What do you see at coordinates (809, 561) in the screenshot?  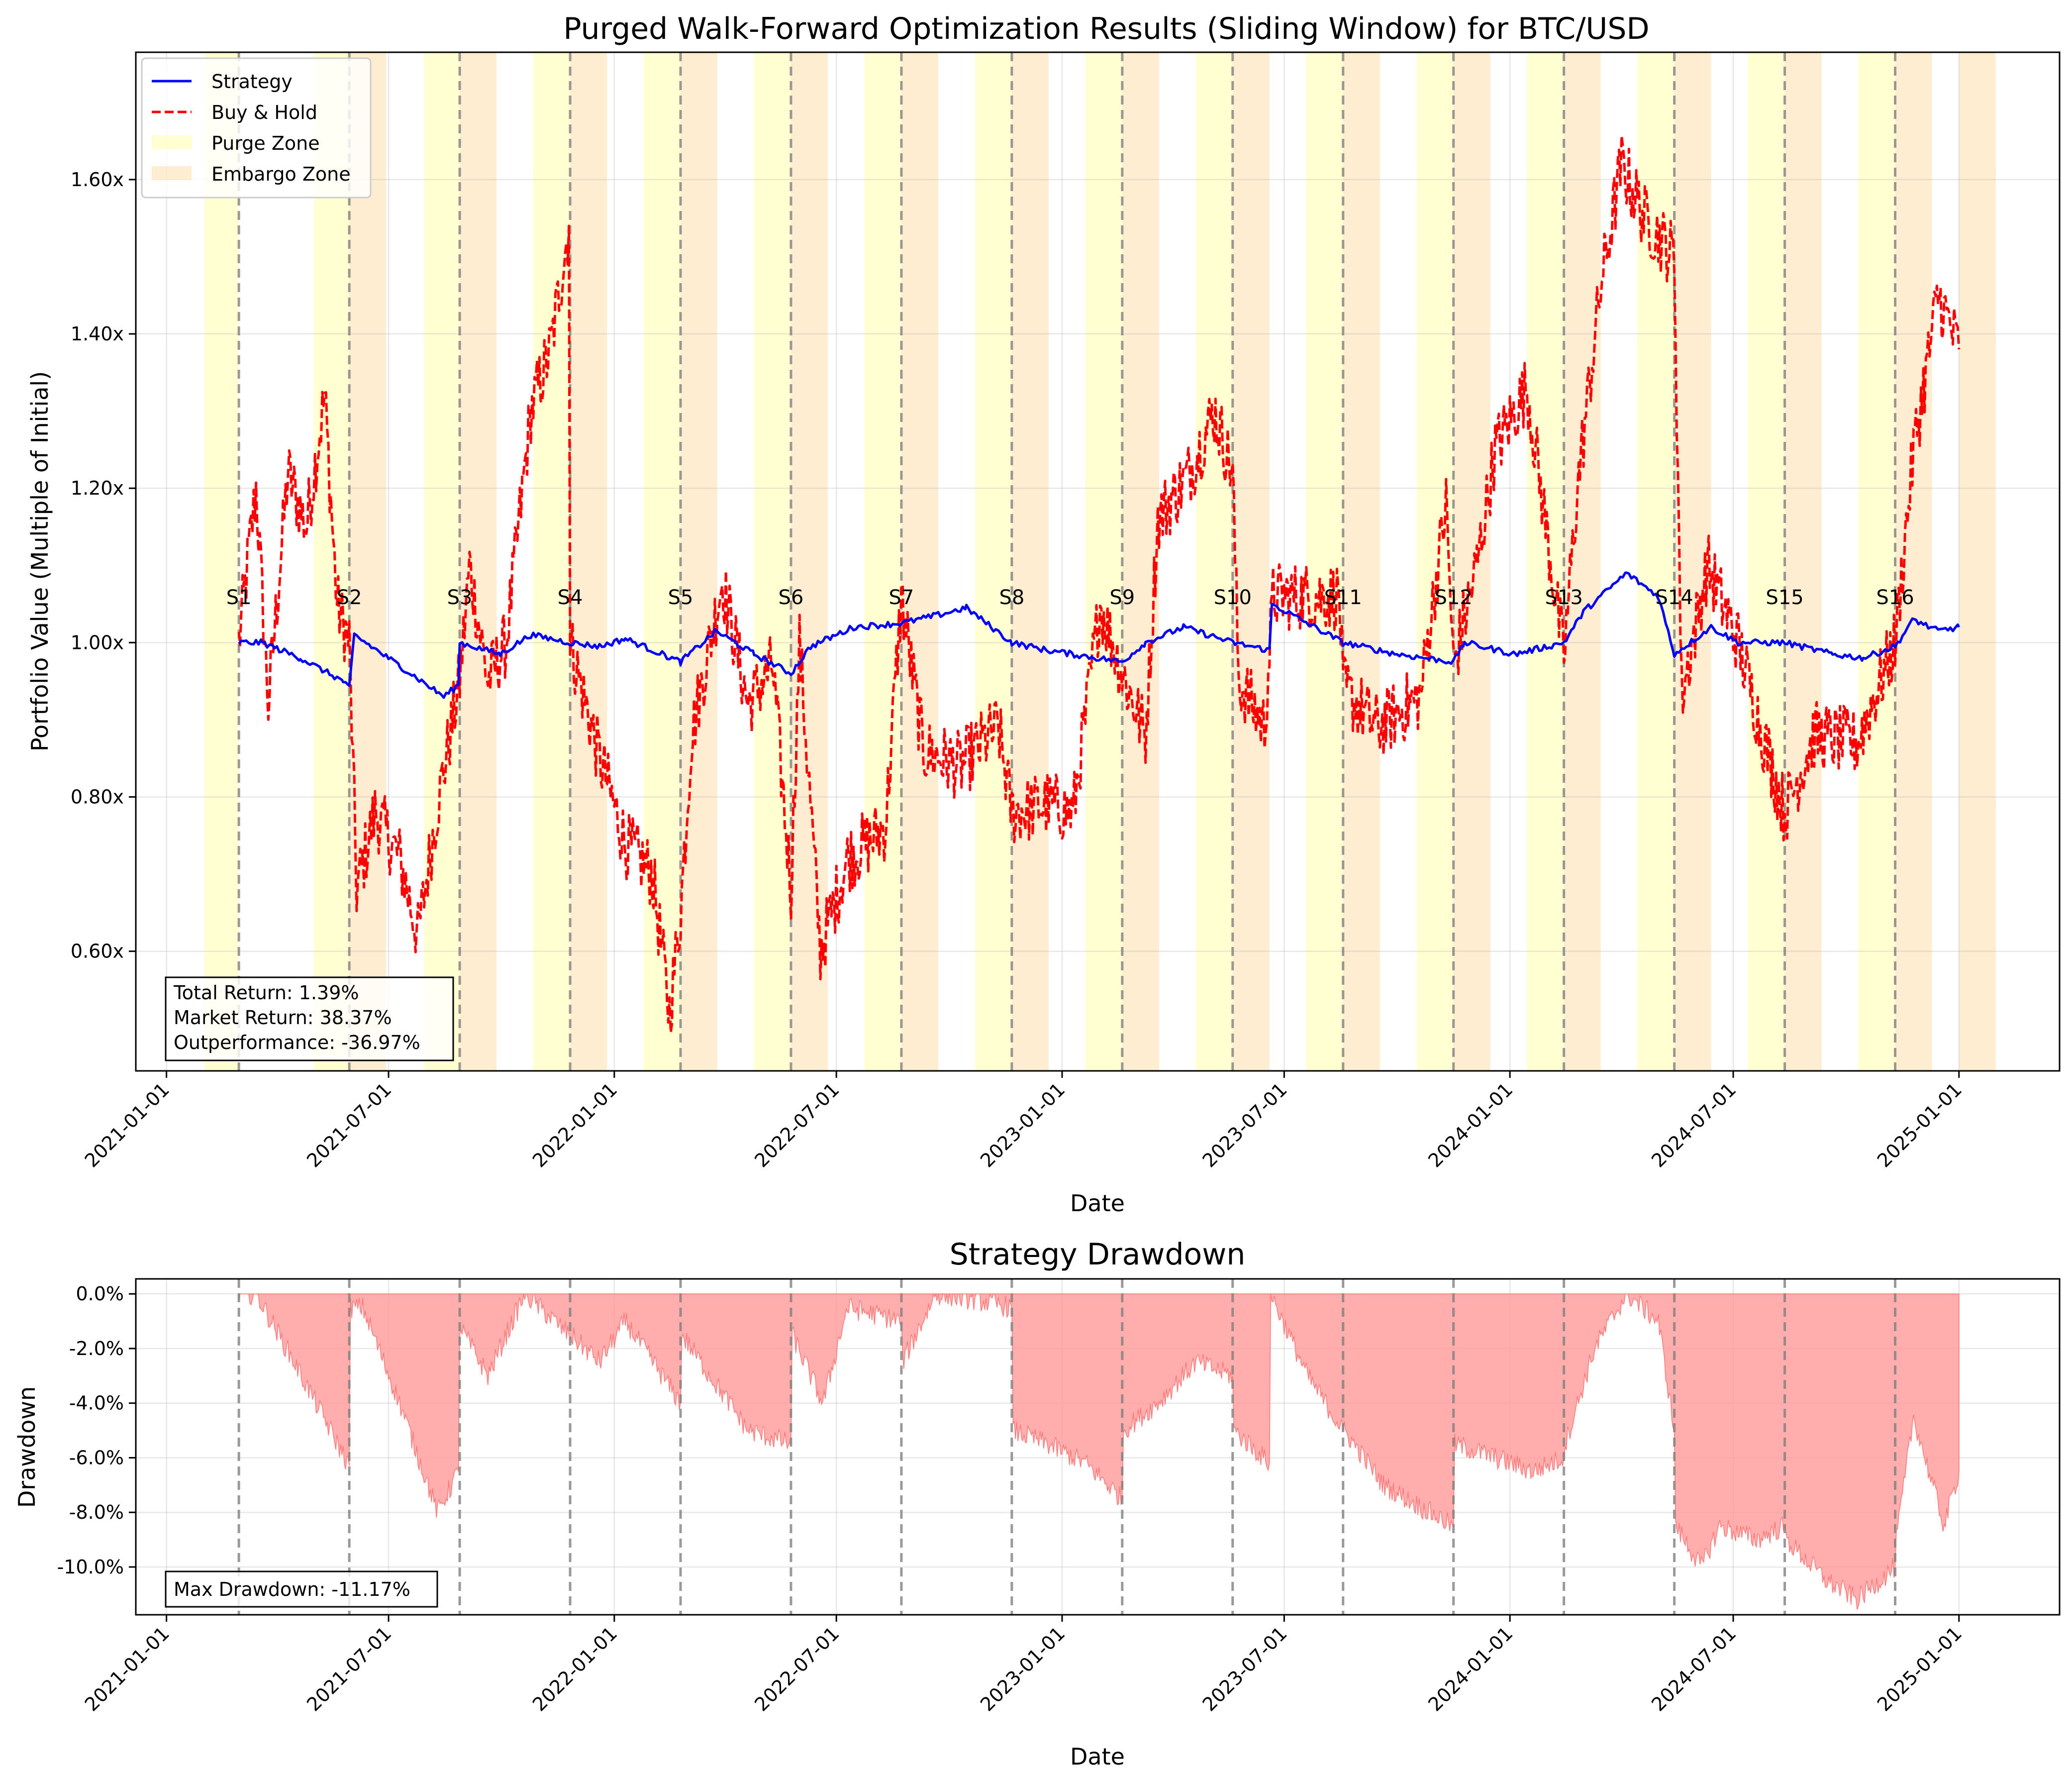 I see `embargo-zone-S6` at bounding box center [809, 561].